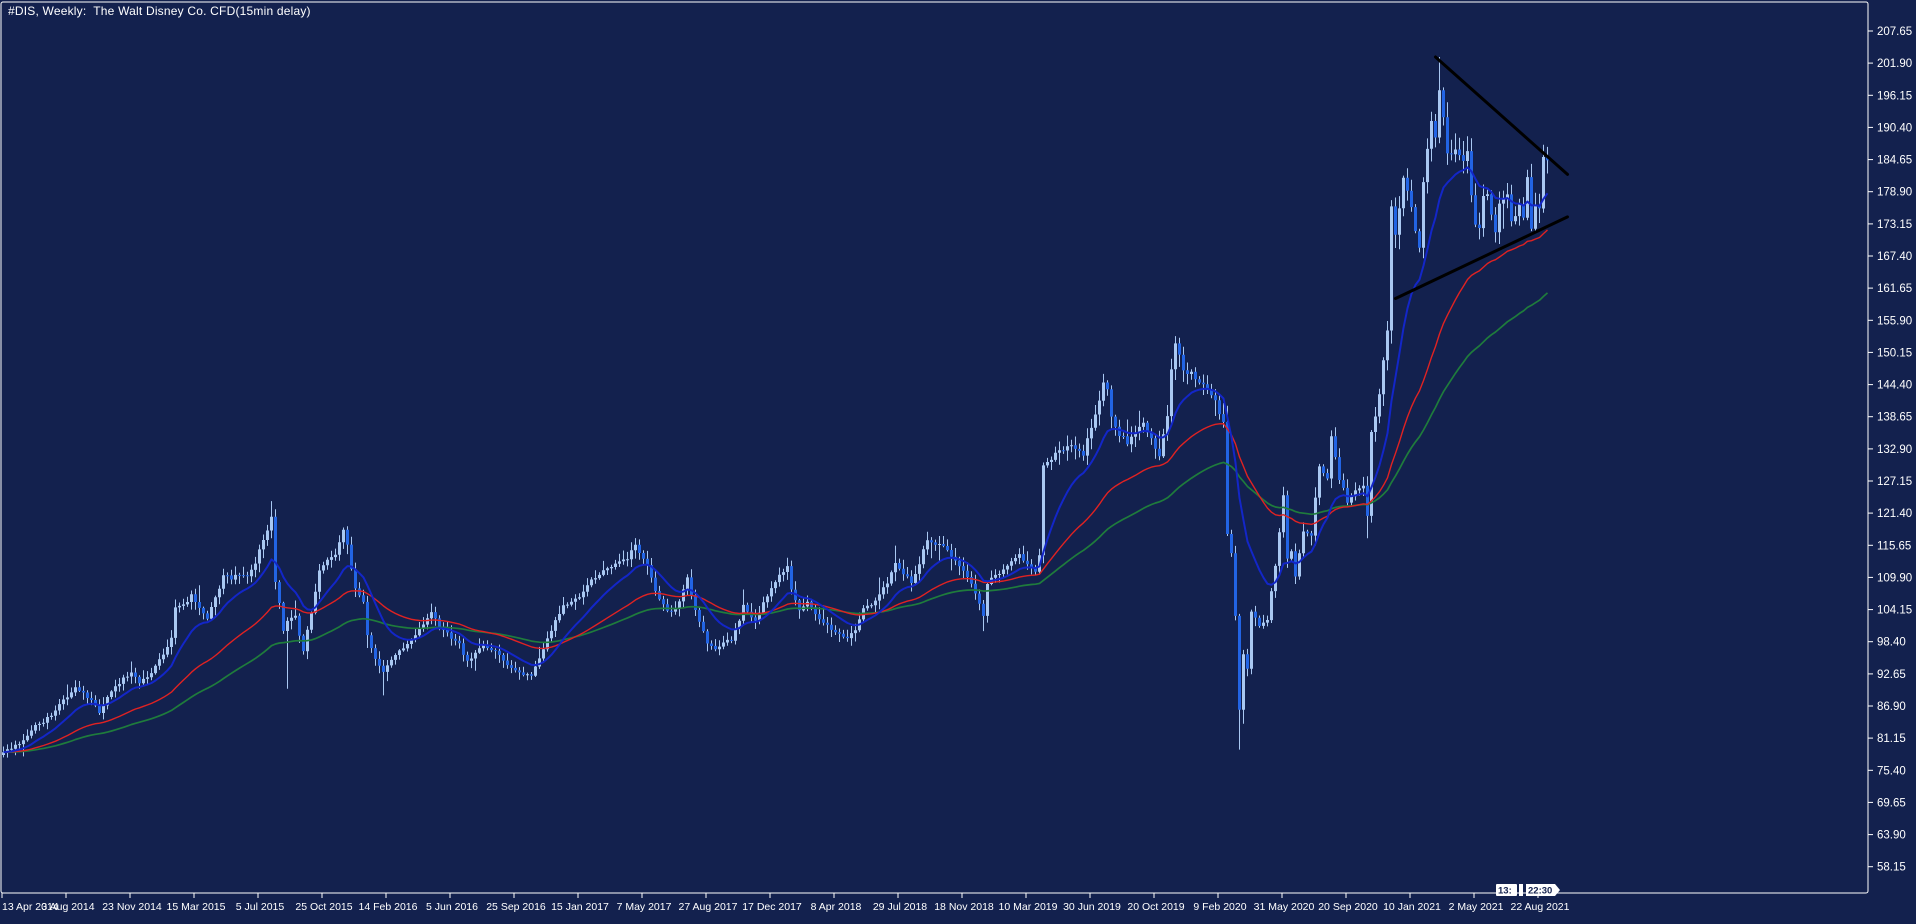  I want to click on price-tick-label: 190.40, so click(1894, 128).